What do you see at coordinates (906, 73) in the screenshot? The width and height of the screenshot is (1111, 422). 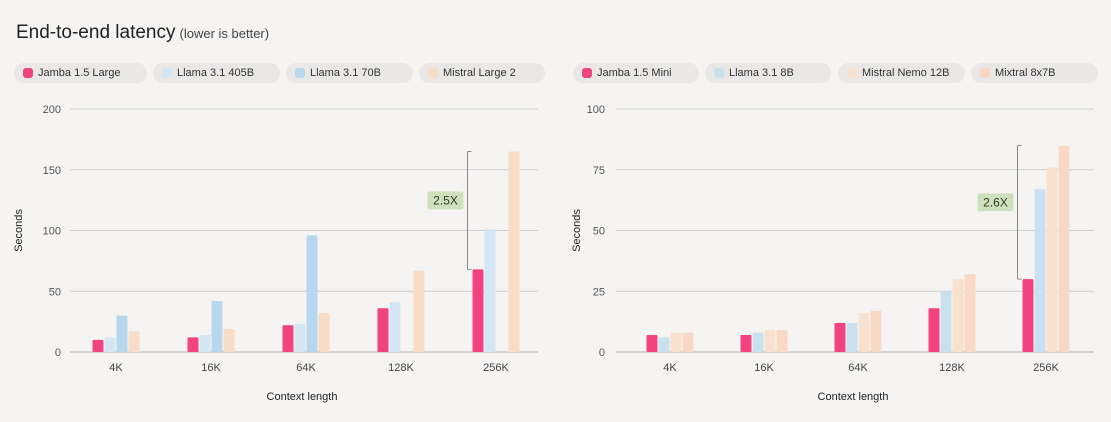 I see `legend-label: Mistral Nemo 12B` at bounding box center [906, 73].